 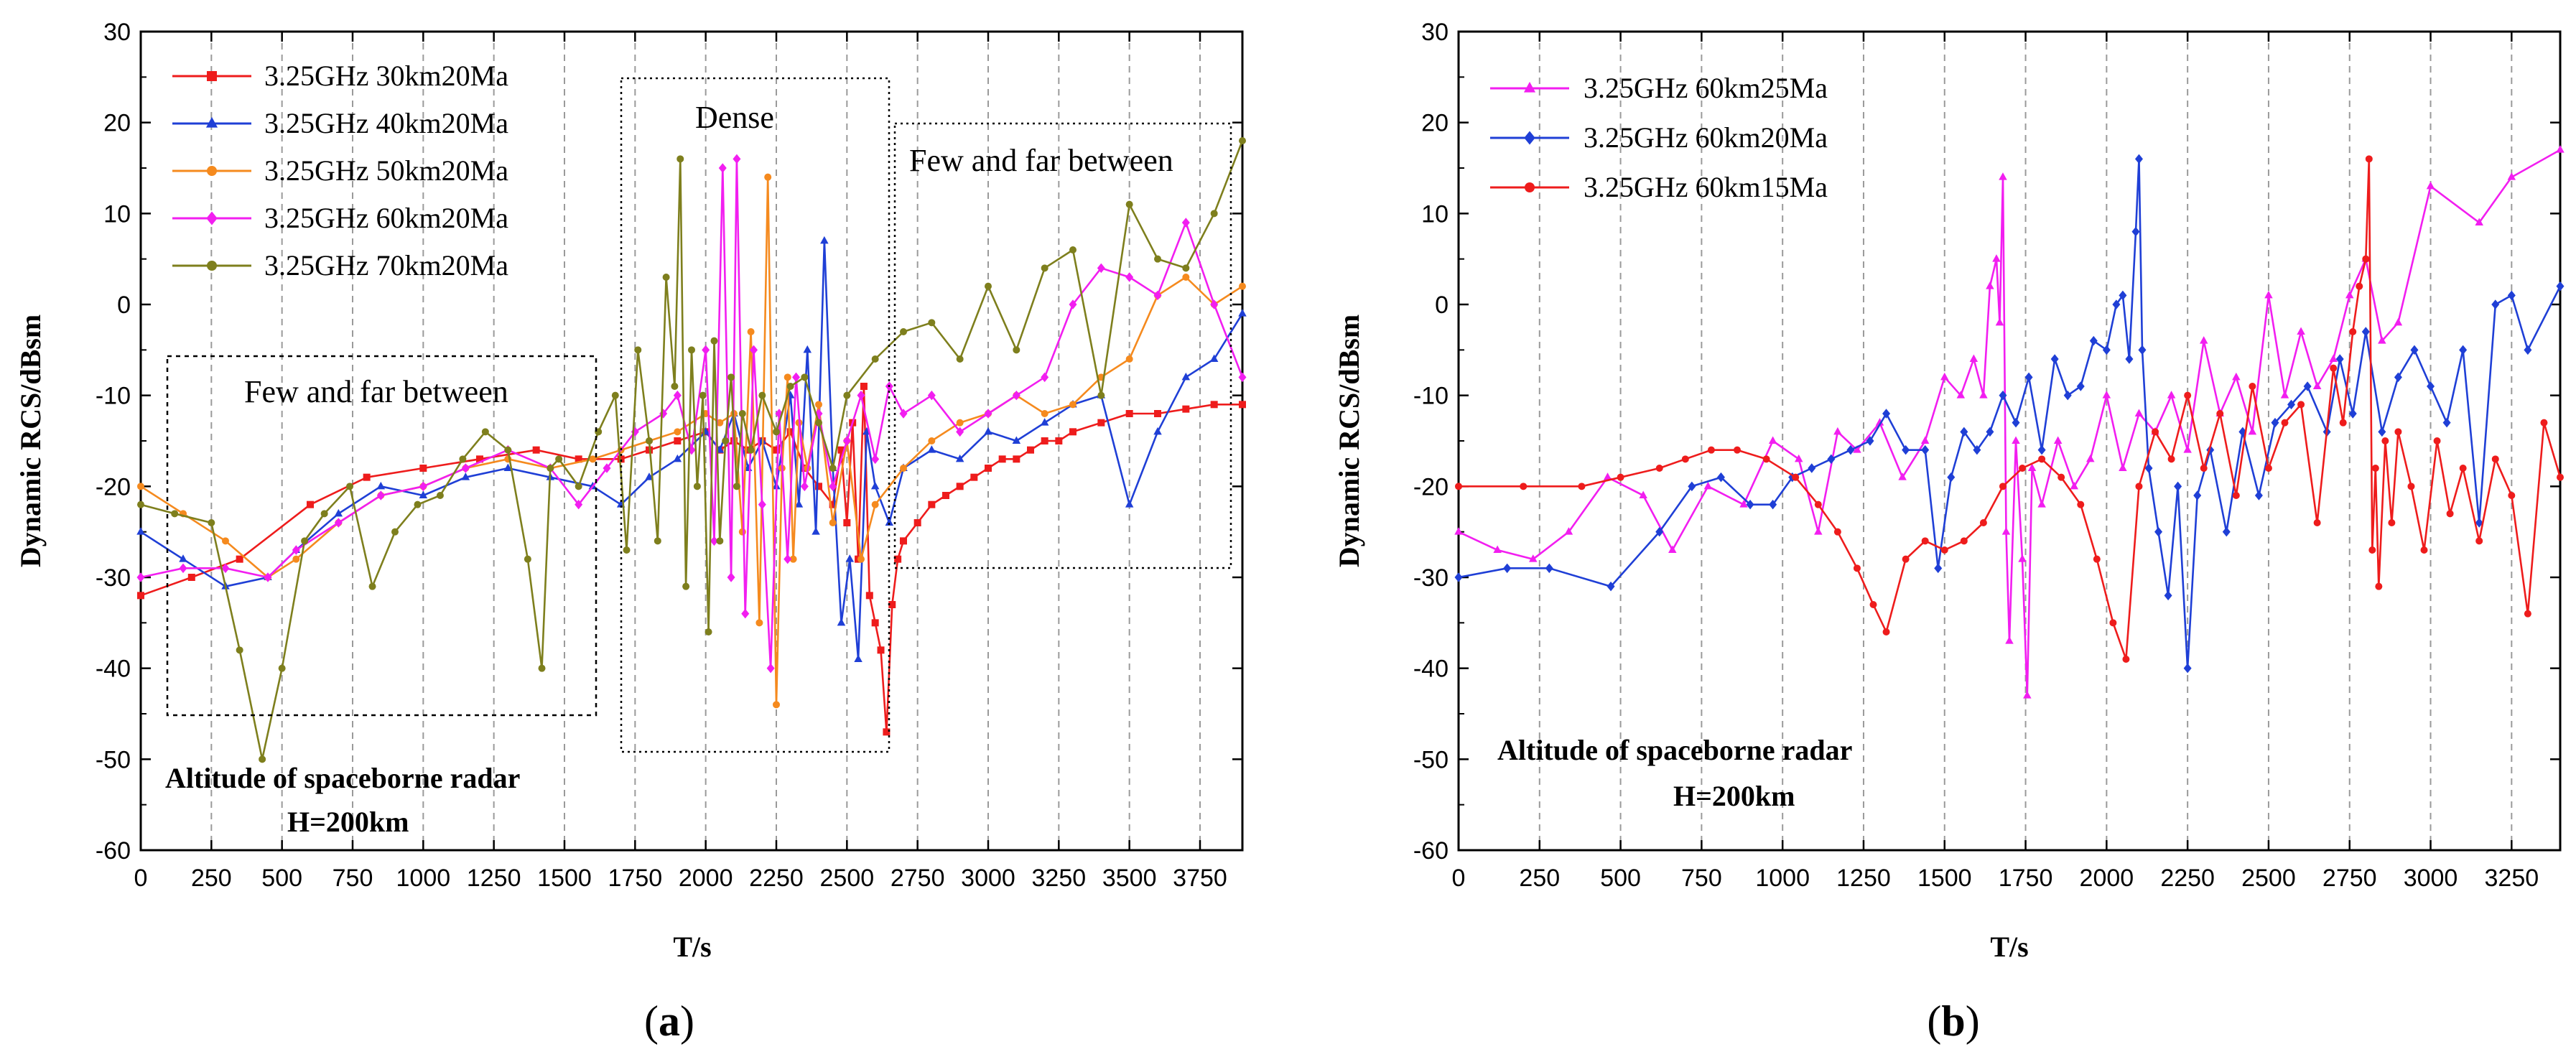 I want to click on altitude-note-line2: H=200km, so click(x=348, y=822).